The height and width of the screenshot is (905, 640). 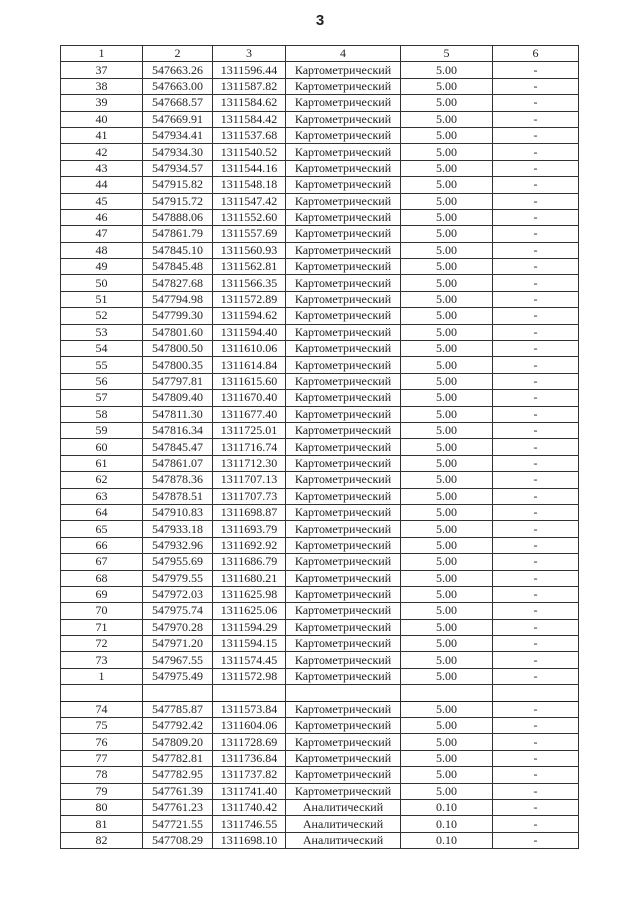 What do you see at coordinates (177, 70) in the screenshot?
I see `x-coordinate-cell: 547663.26` at bounding box center [177, 70].